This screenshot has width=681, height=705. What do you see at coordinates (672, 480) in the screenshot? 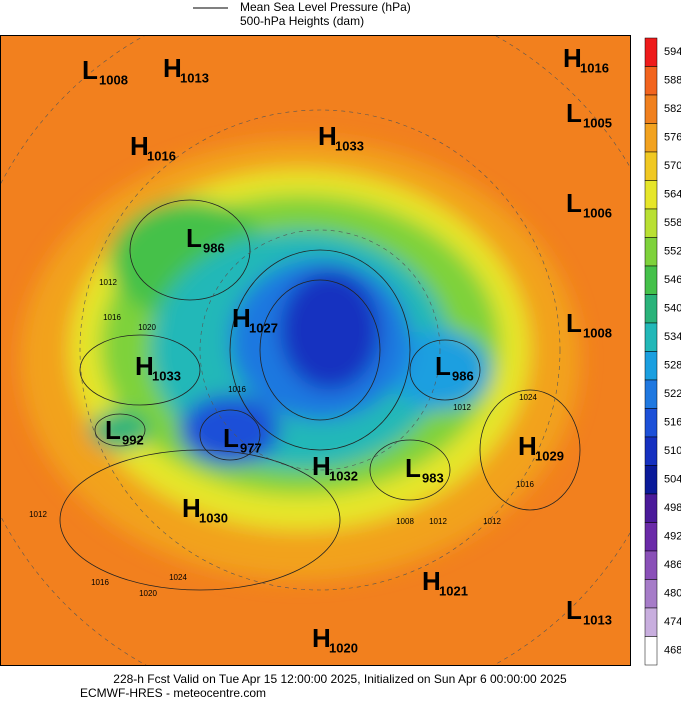
I see `colorbar-label: 504` at bounding box center [672, 480].